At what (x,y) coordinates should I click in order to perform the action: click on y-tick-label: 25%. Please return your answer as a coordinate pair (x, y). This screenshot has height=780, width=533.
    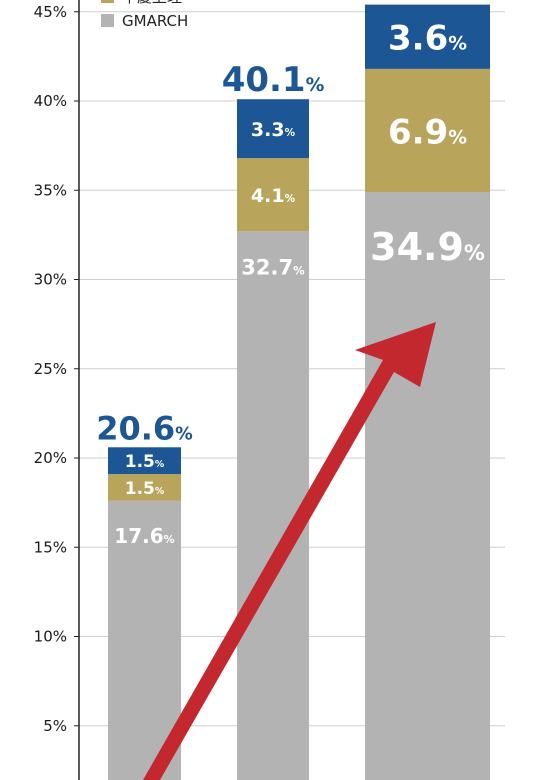
    Looking at the image, I should click on (50, 369).